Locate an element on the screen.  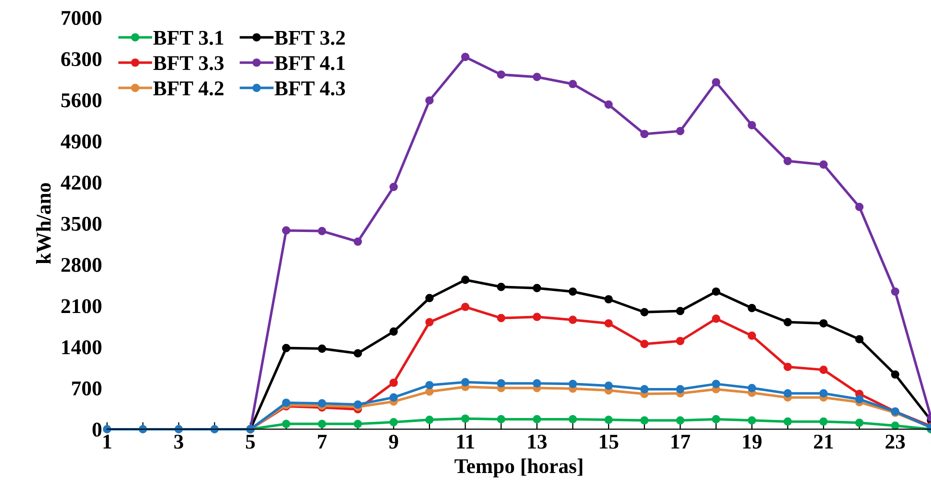
y-tick-label: 2100 is located at coordinates (81, 306).